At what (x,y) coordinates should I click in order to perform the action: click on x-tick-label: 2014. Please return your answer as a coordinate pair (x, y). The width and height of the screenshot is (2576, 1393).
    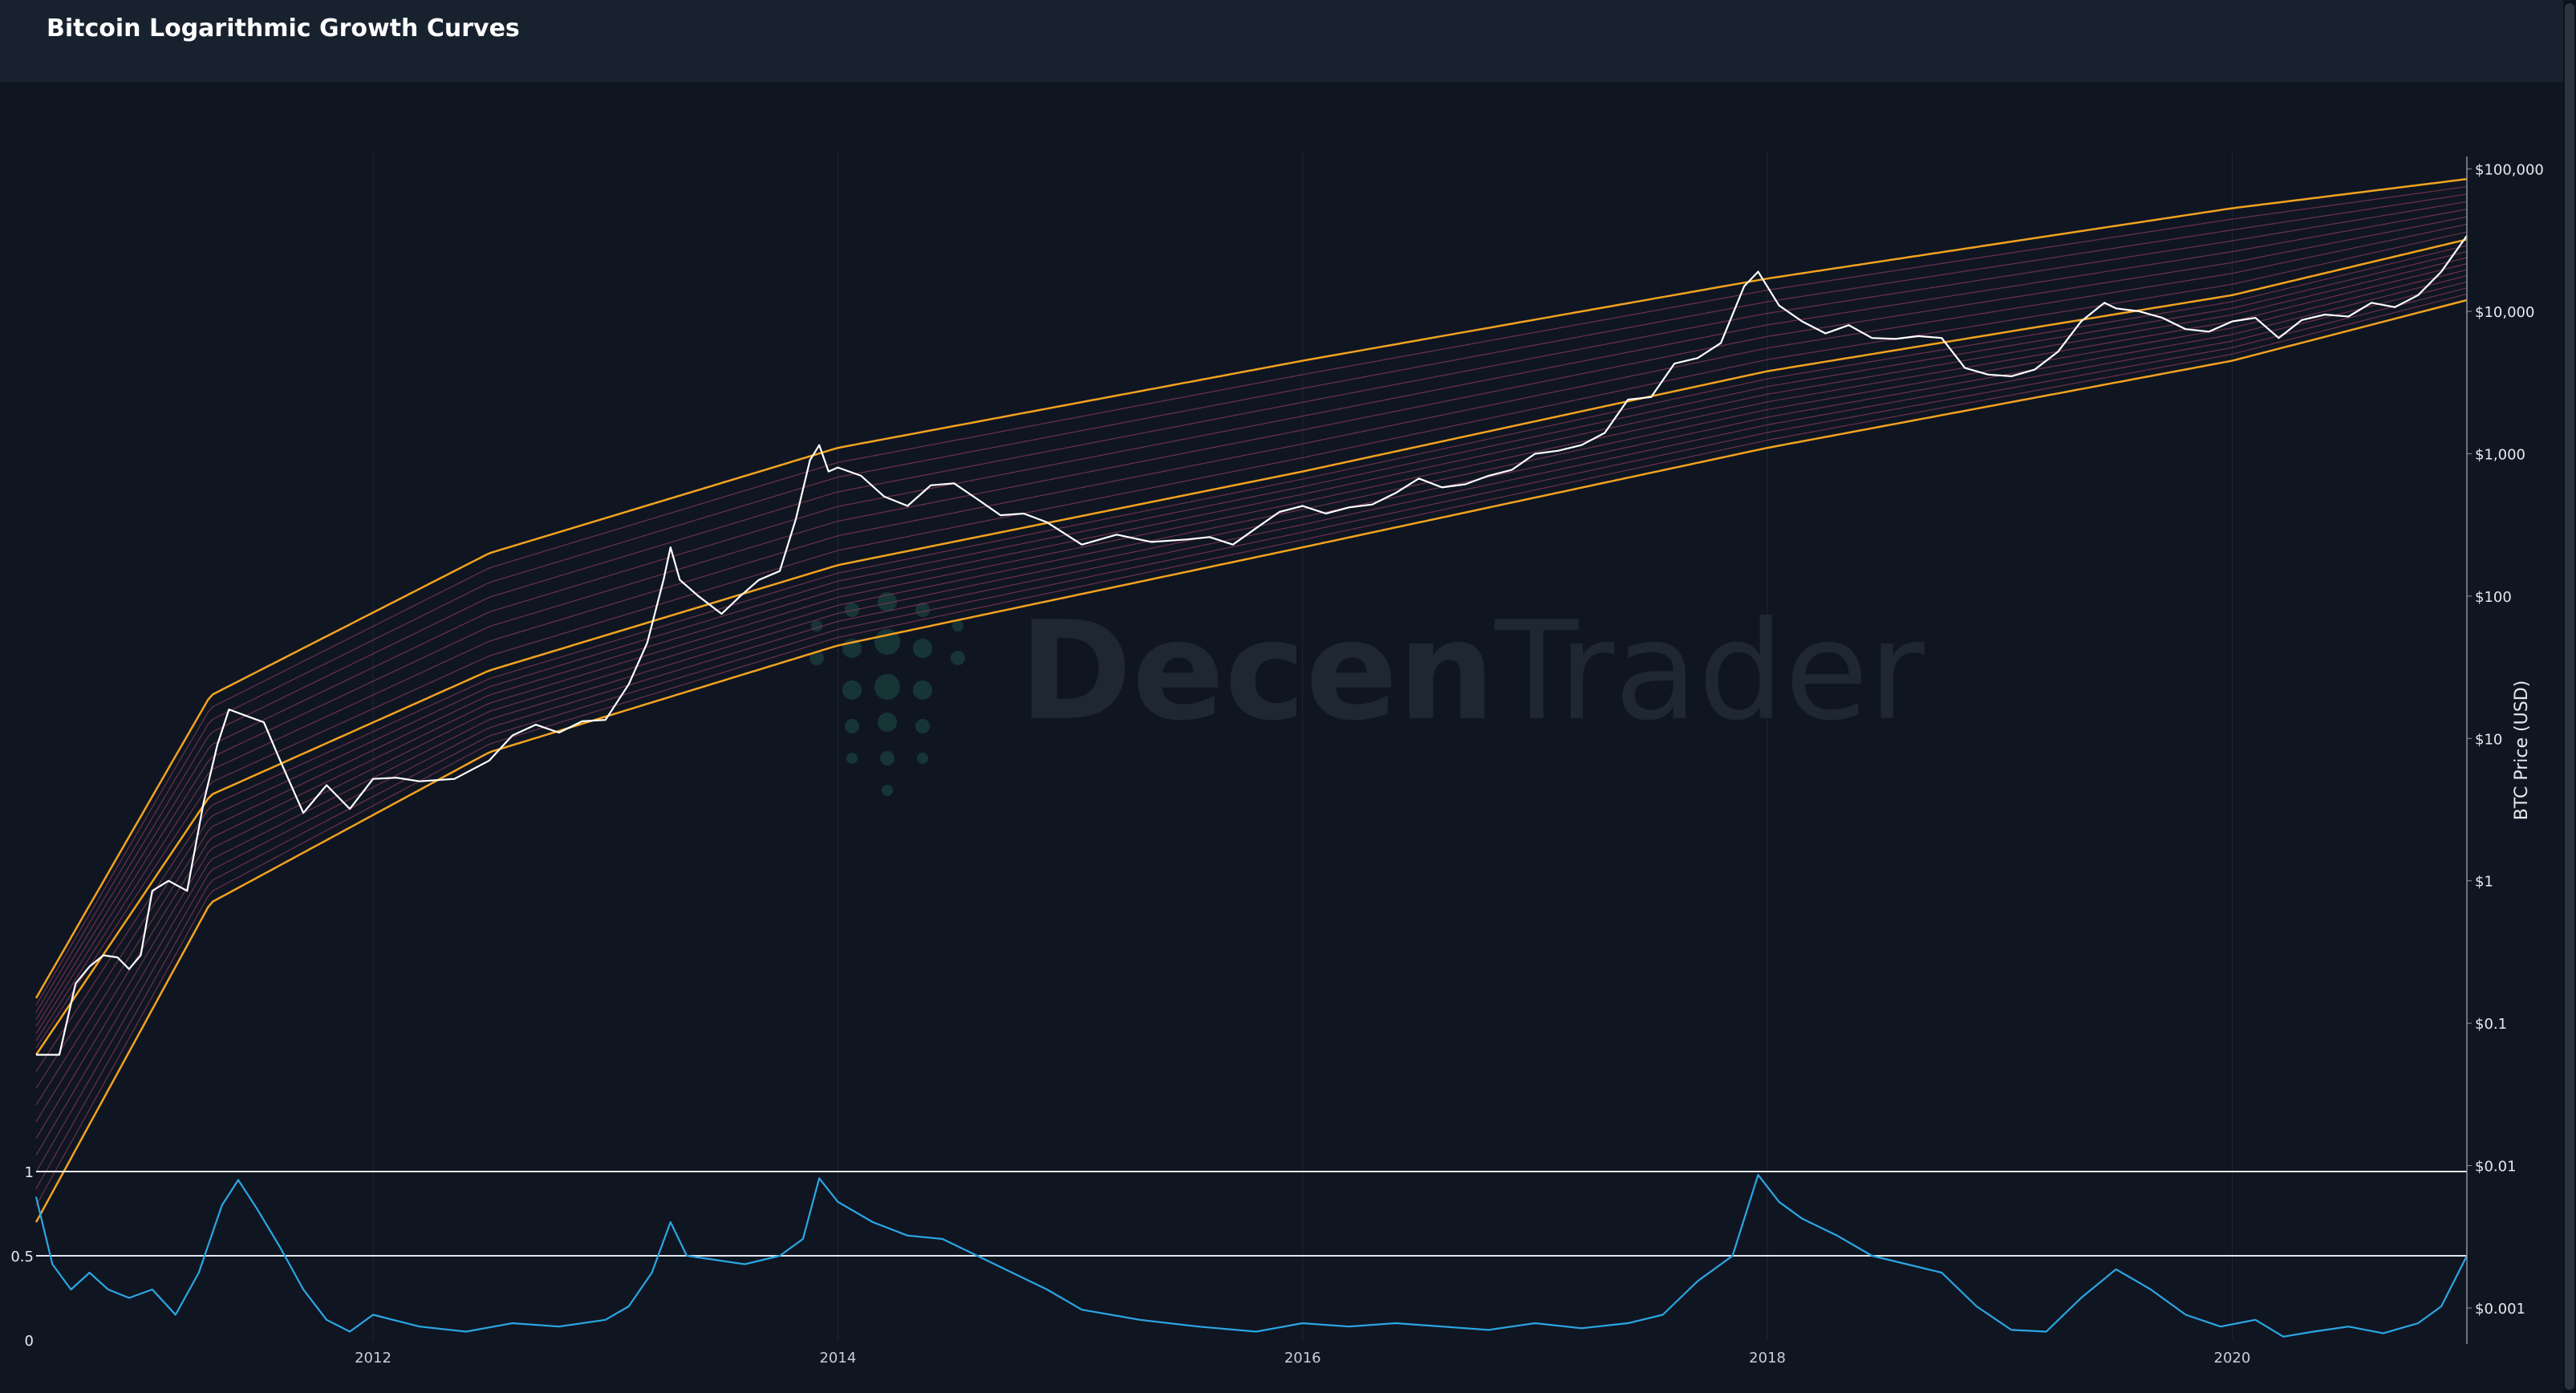
    Looking at the image, I should click on (837, 1358).